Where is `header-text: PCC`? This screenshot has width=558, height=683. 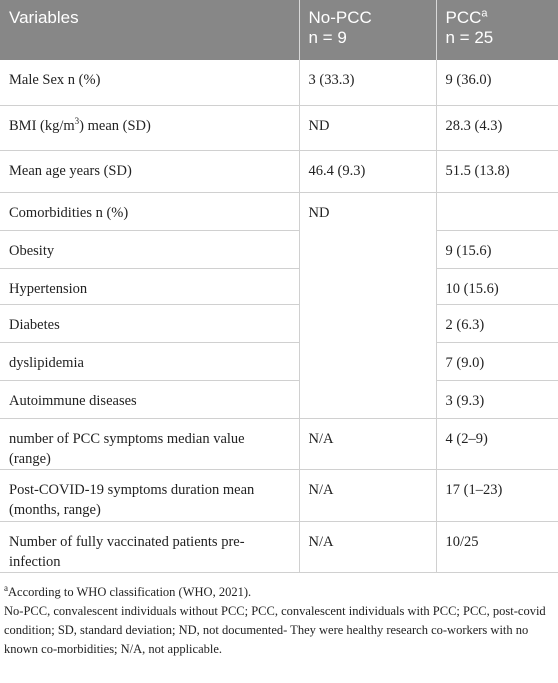 header-text: PCC is located at coordinates (463, 17).